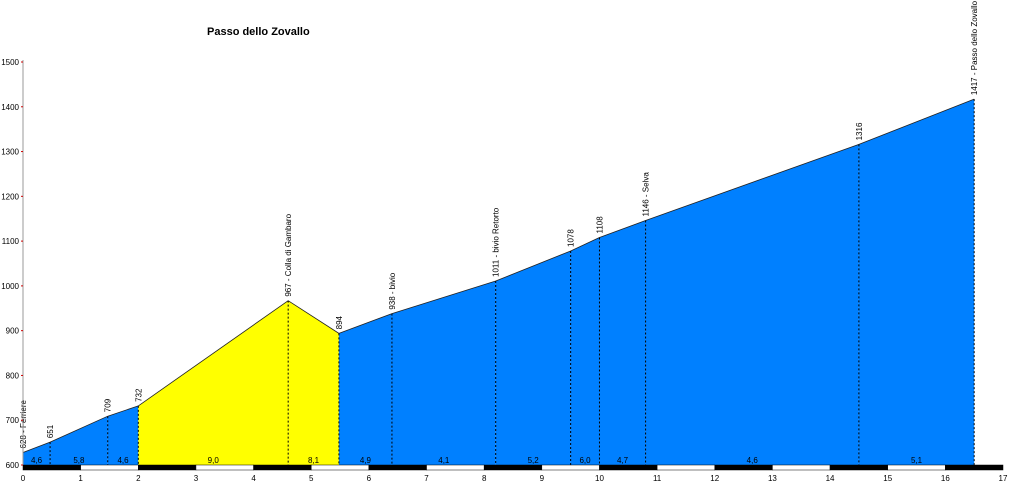  What do you see at coordinates (253, 478) in the screenshot?
I see `x-tick-label: 4` at bounding box center [253, 478].